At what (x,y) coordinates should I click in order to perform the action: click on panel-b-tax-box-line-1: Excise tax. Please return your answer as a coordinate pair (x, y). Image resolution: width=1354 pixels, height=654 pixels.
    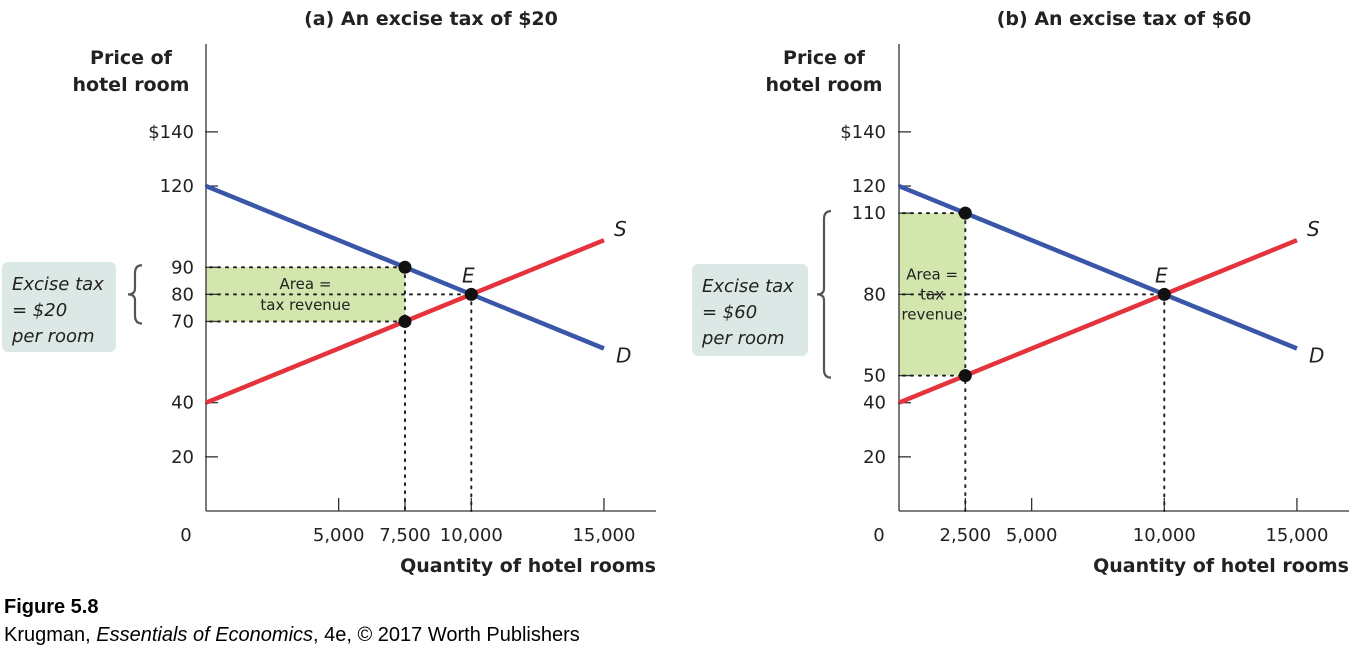
    Looking at the image, I should click on (748, 286).